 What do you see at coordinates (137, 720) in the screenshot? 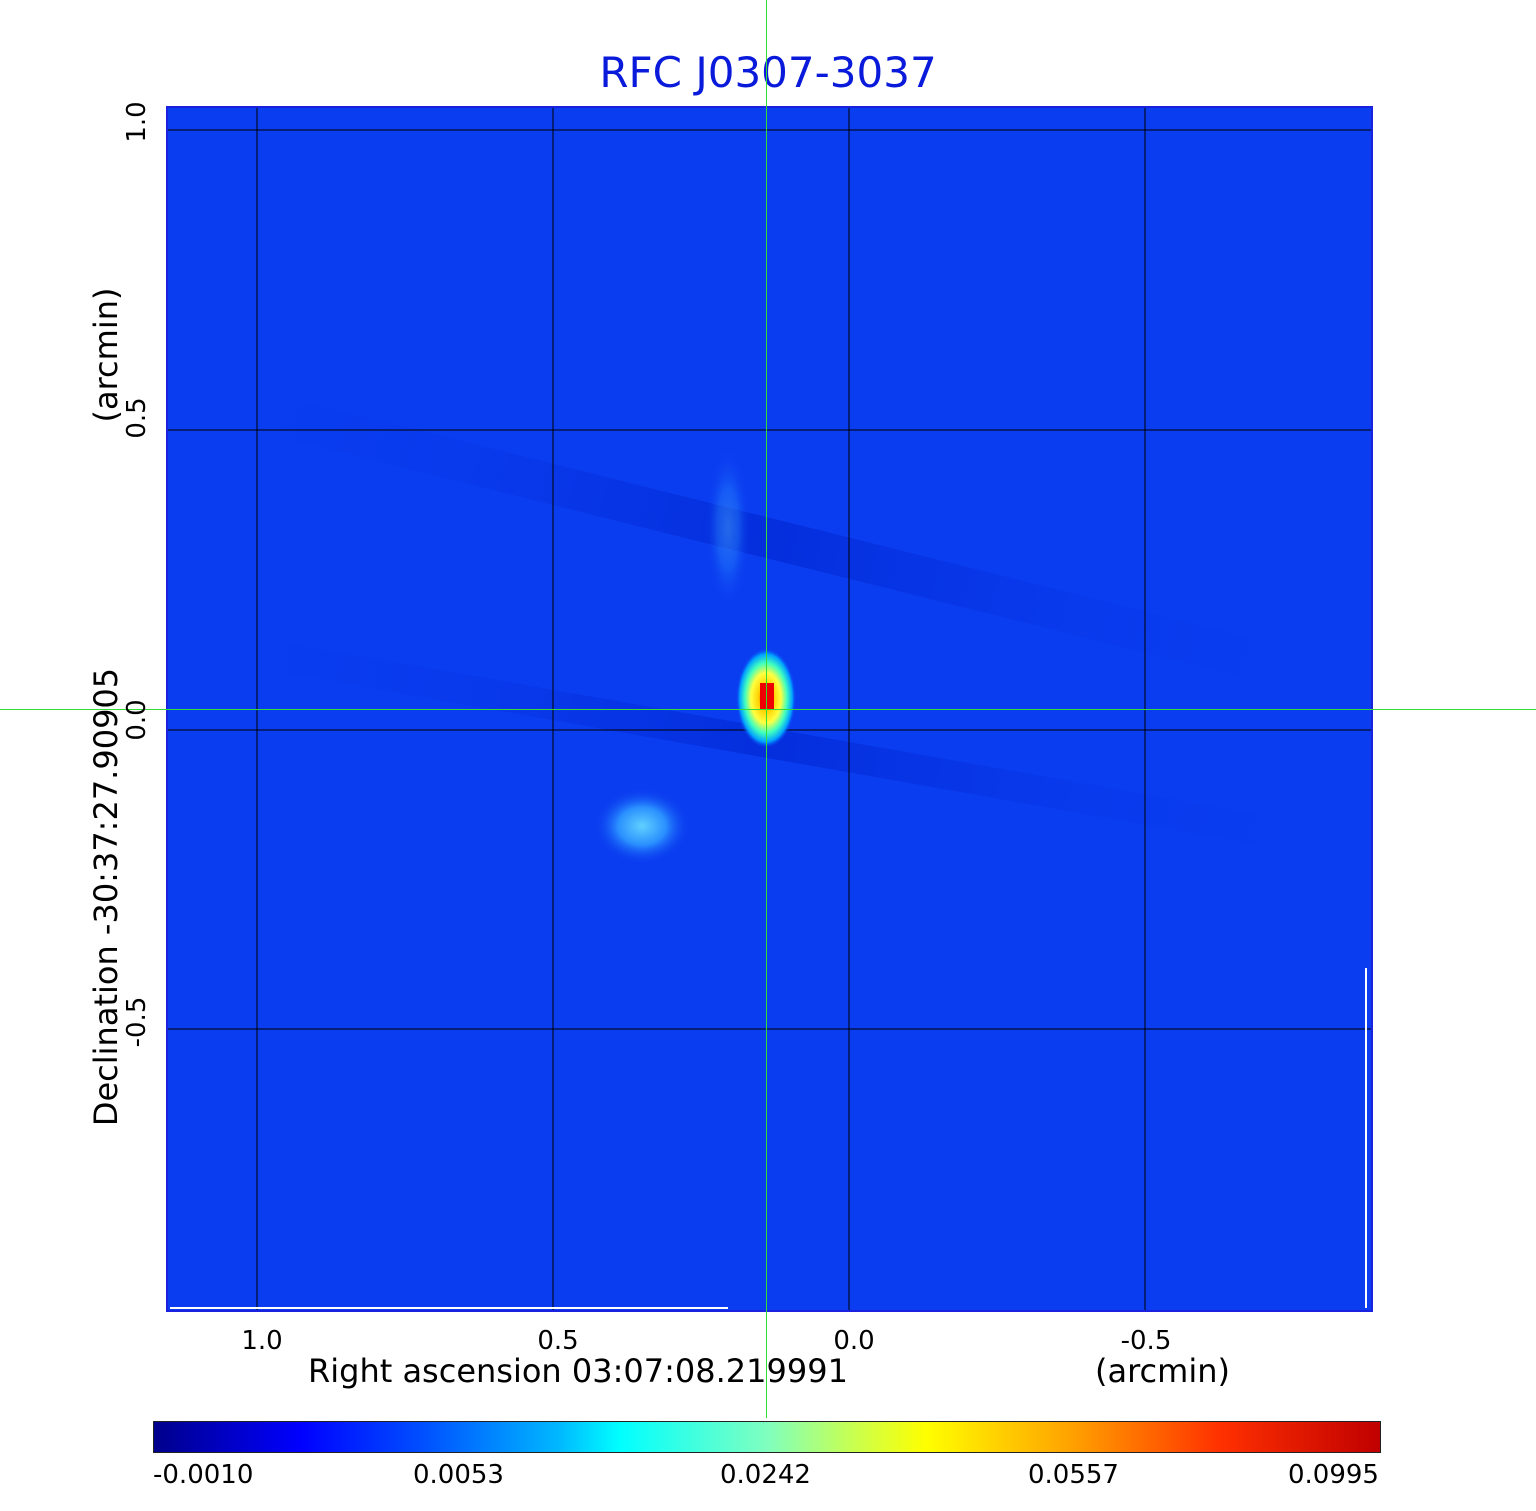
I see `y-tick-label: 0.0` at bounding box center [137, 720].